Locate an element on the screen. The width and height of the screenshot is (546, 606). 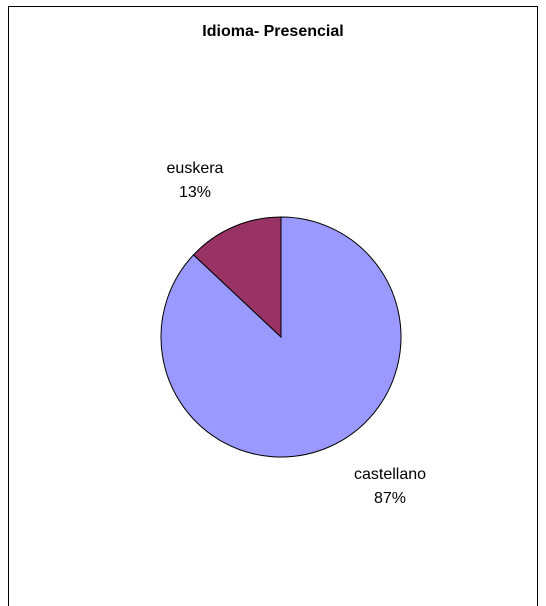
chart-title: Idioma- Presencial is located at coordinates (273, 31).